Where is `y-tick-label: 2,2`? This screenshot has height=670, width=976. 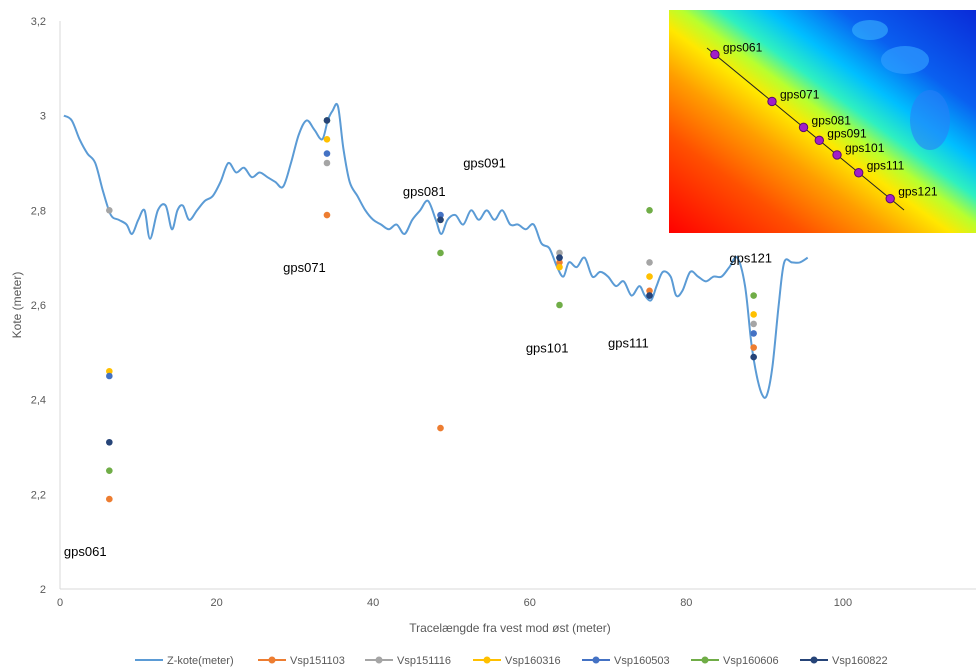
y-tick-label: 2,2 is located at coordinates (38, 495).